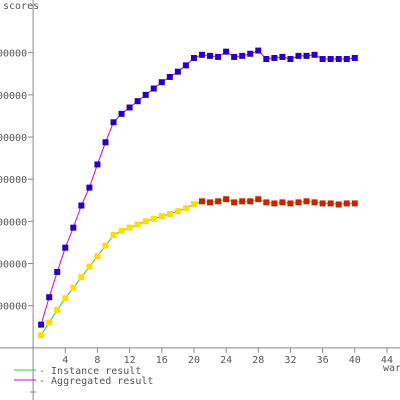  Describe the element at coordinates (65, 360) in the screenshot. I see `x-tick-label-4: 4` at that location.